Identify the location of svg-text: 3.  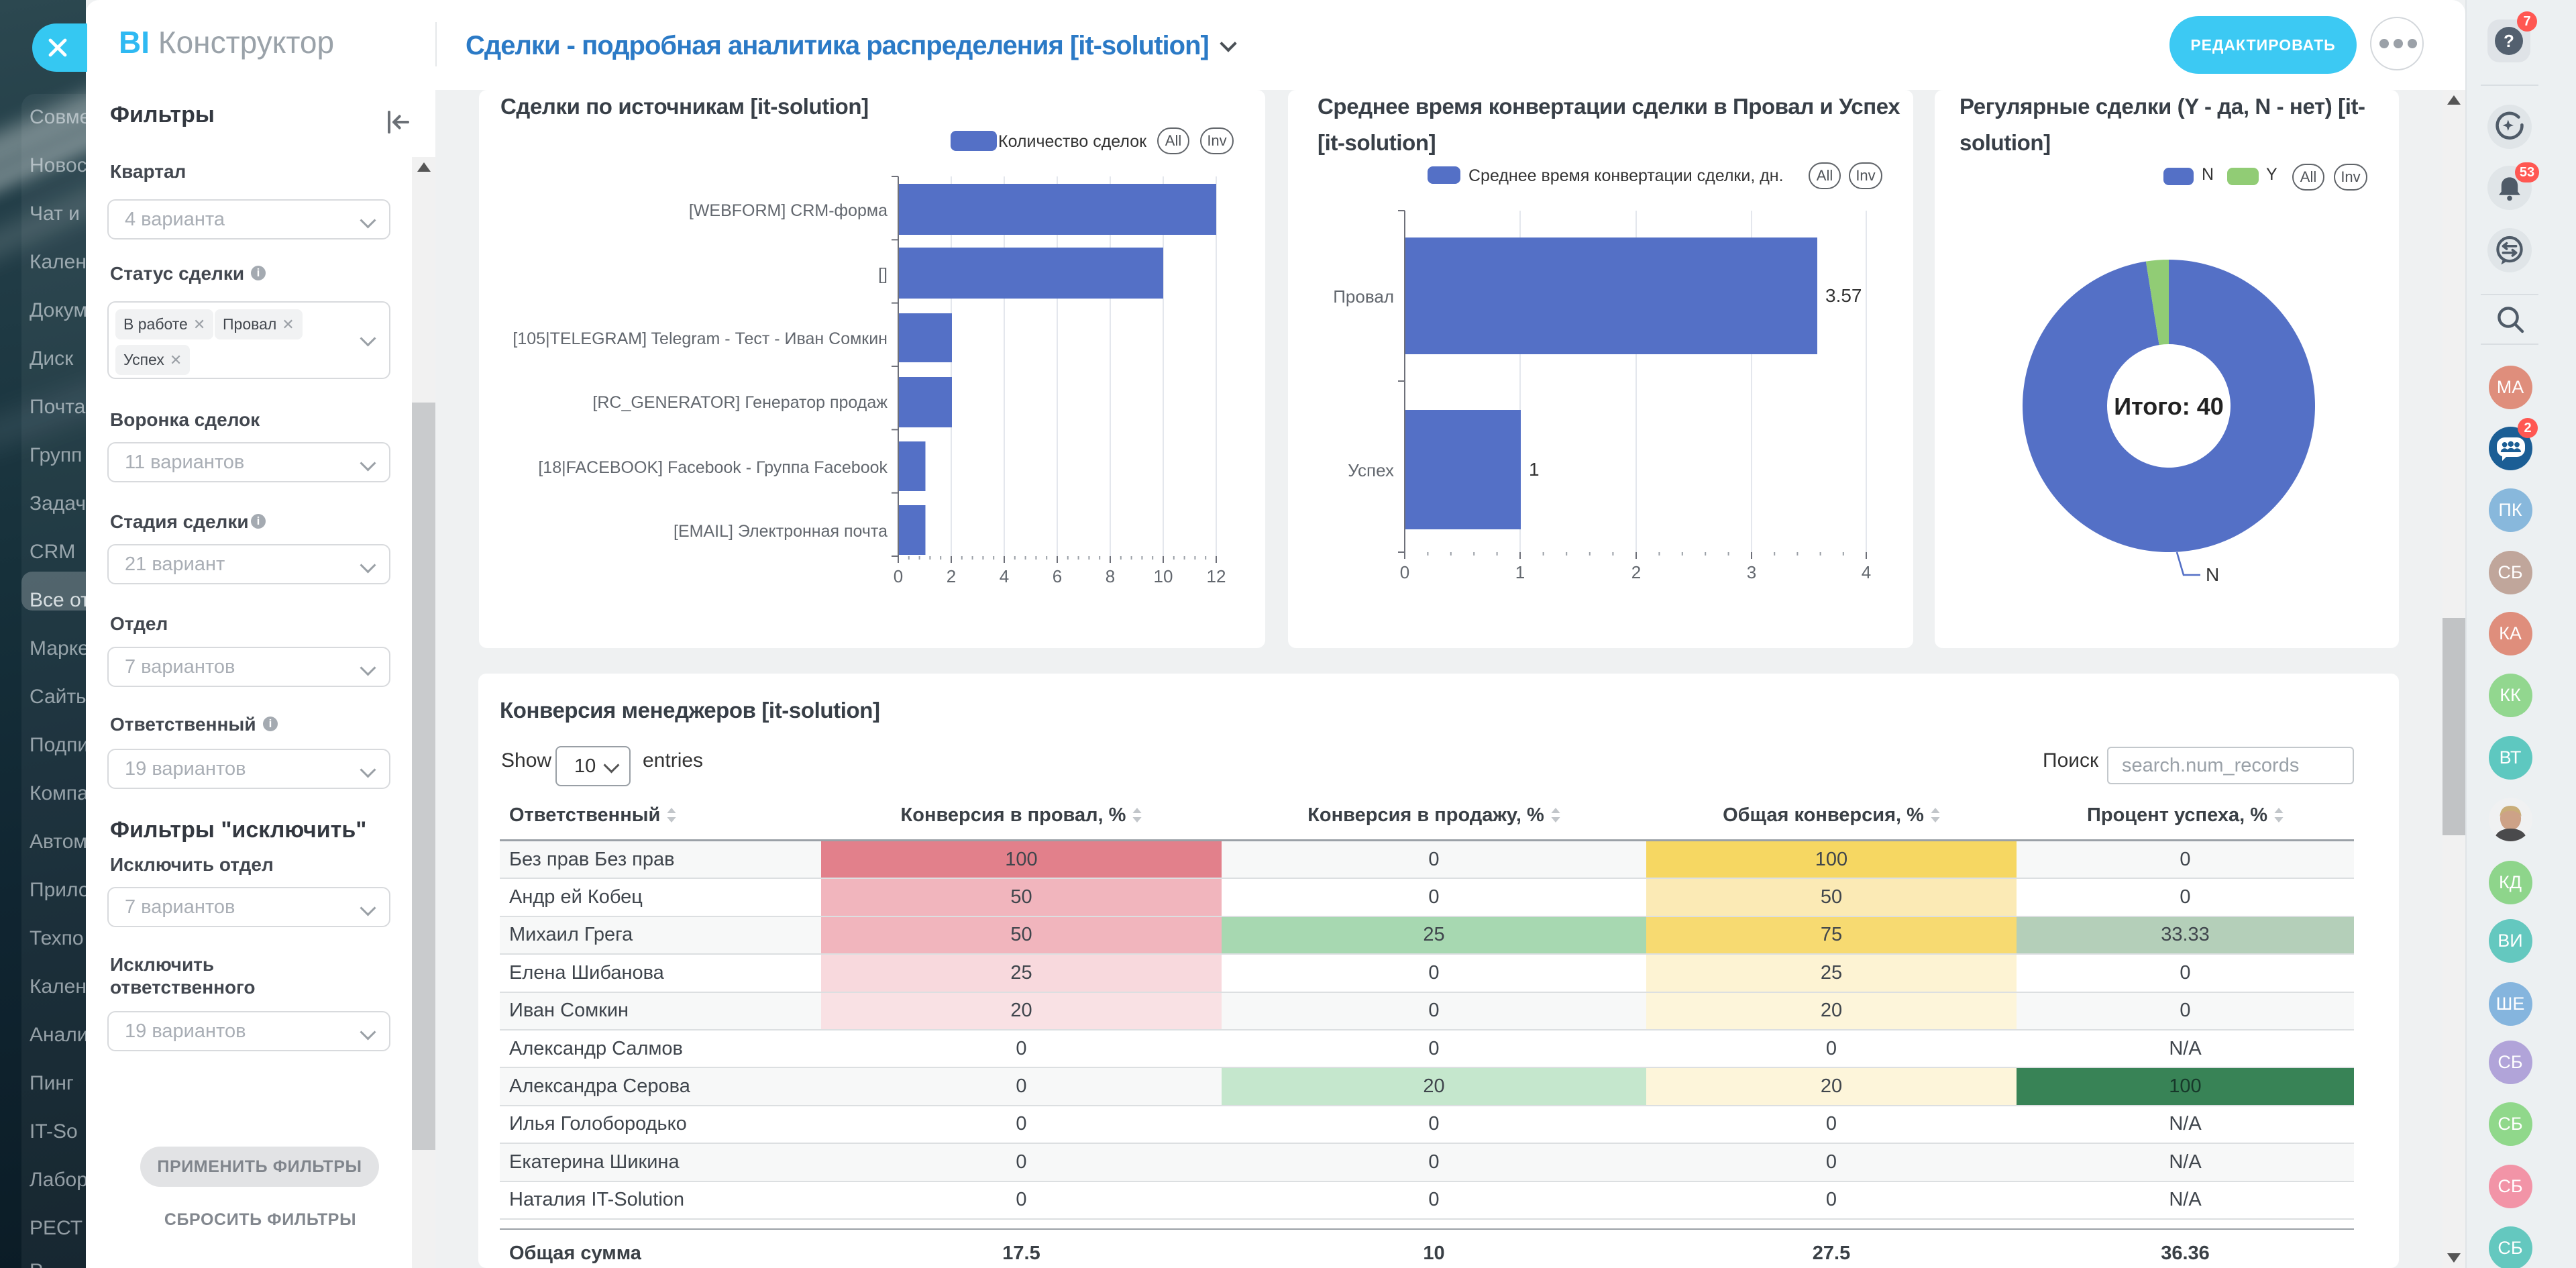
(1751, 572).